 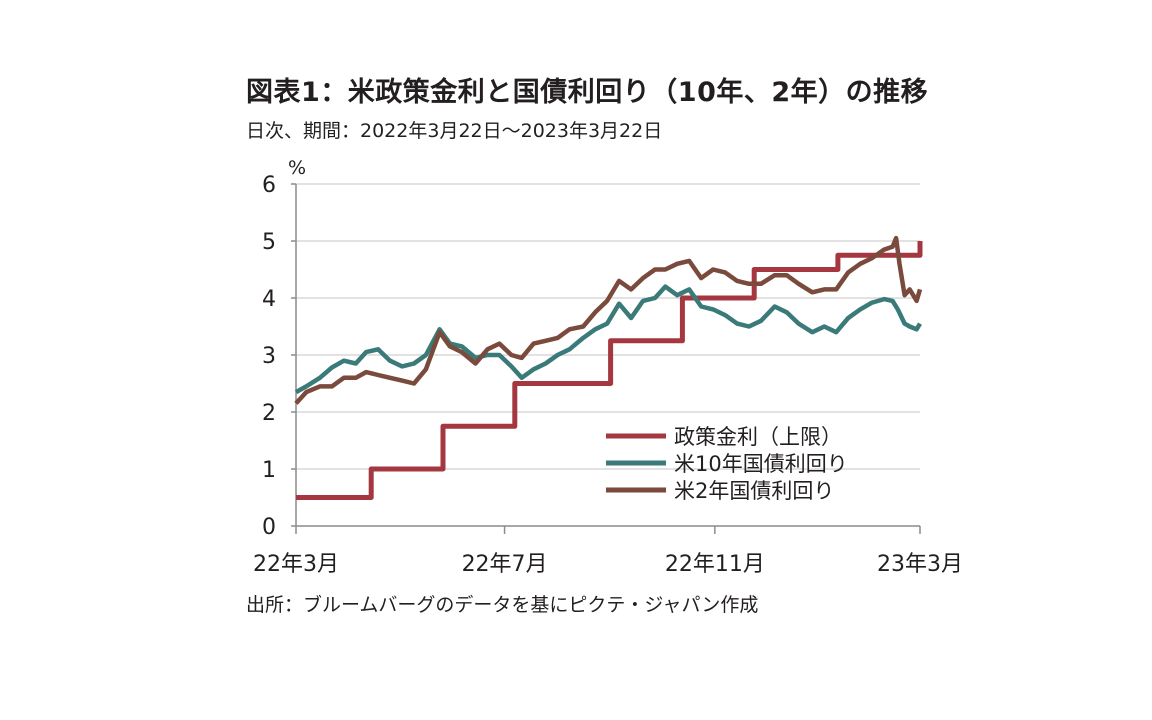 What do you see at coordinates (761, 464) in the screenshot?
I see `legend-label-1: 米10年国債利回り` at bounding box center [761, 464].